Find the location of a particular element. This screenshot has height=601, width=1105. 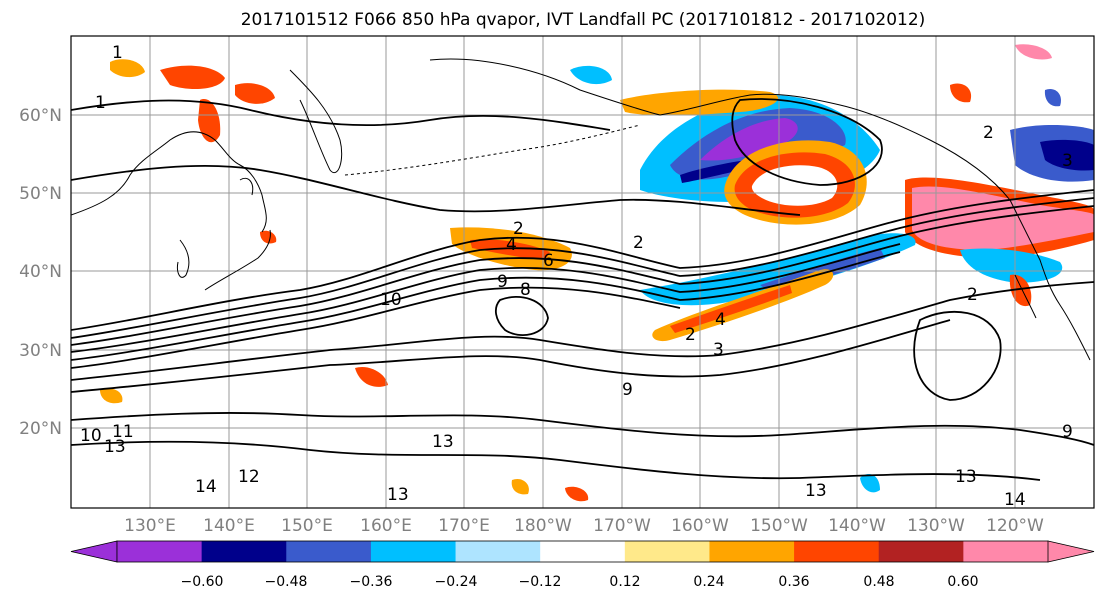

colorbar-tick-label: 0.48 is located at coordinates (878, 582).